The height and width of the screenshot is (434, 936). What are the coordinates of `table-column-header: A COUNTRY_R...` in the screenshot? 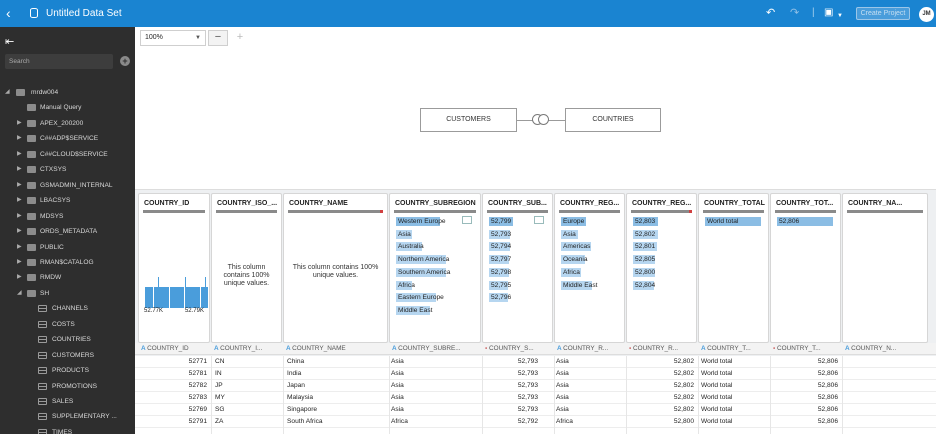 It's located at (590, 349).